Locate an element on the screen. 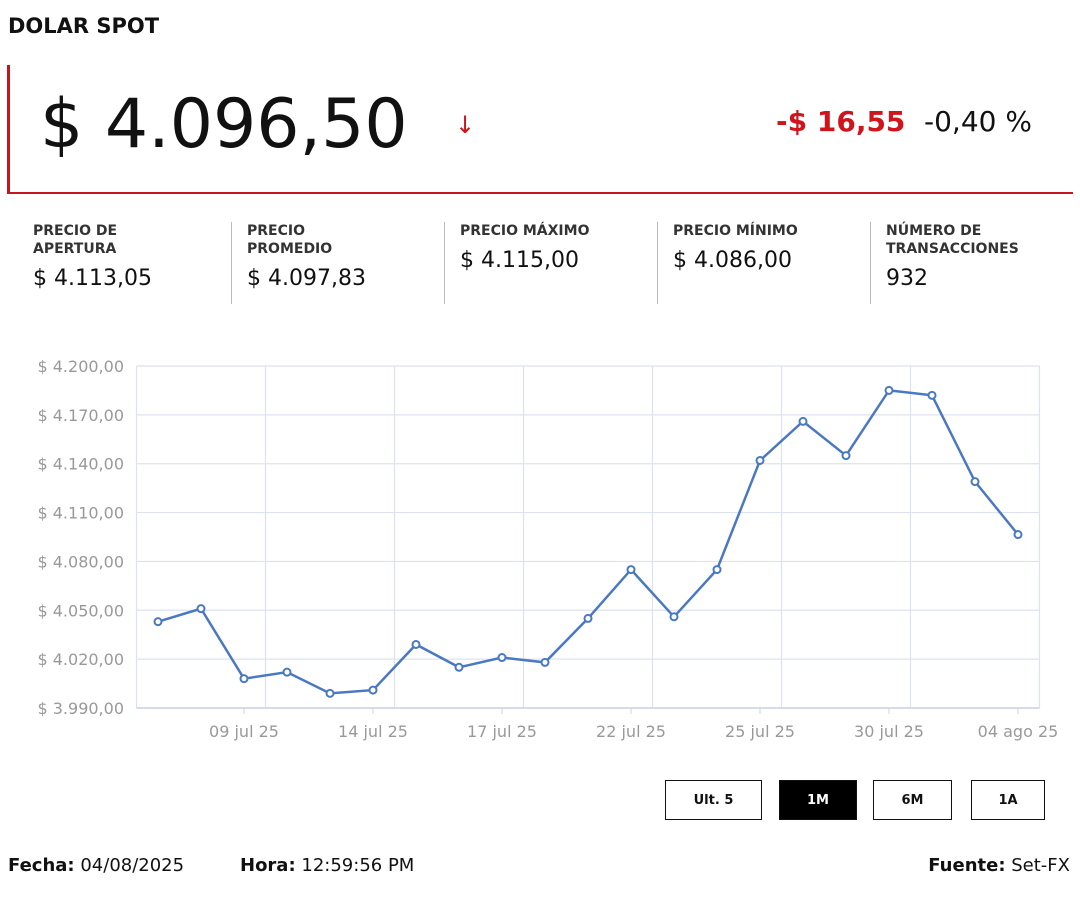 Image resolution: width=1080 pixels, height=900 pixels. stat: PRECIO MÁXIMO $ 4.115,00 is located at coordinates (549, 263).